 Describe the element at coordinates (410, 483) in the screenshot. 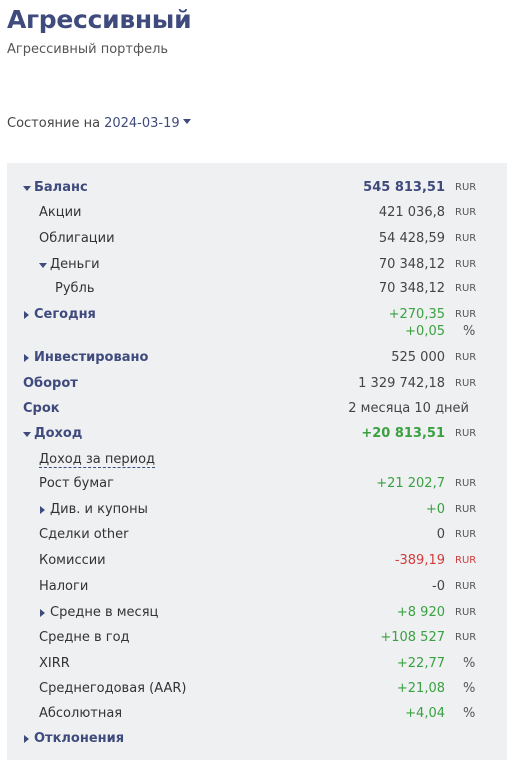

I see `row-value: +21 202,7` at that location.